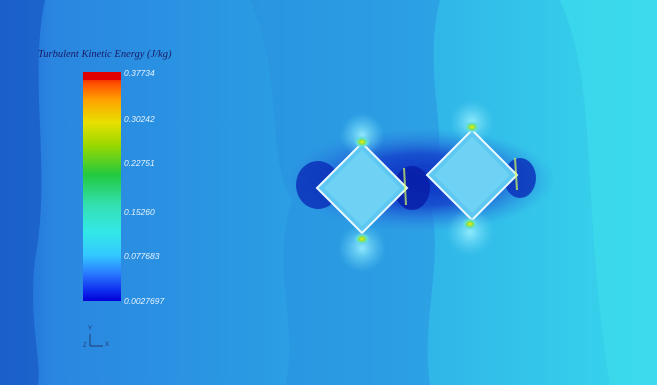 The height and width of the screenshot is (390, 657). Describe the element at coordinates (102, 76) in the screenshot. I see `legend-top-band` at that location.